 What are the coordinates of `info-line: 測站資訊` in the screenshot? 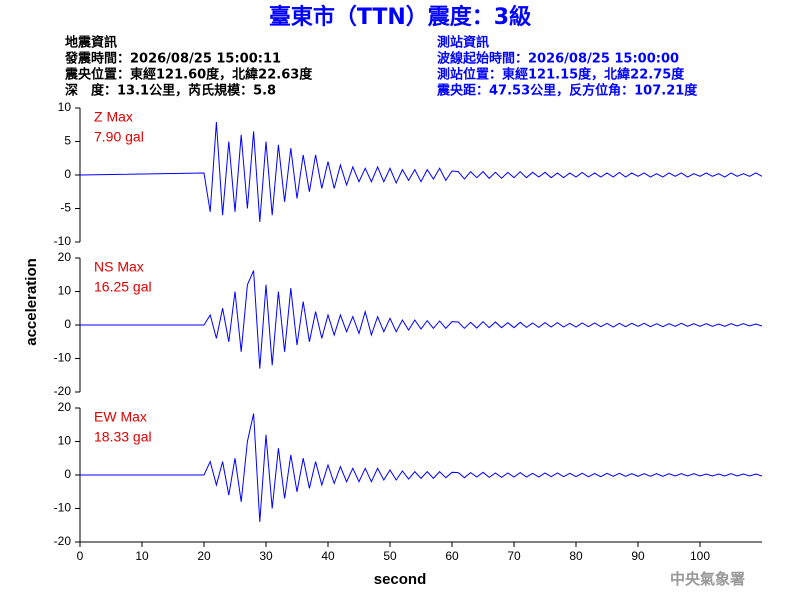 It's located at (463, 43).